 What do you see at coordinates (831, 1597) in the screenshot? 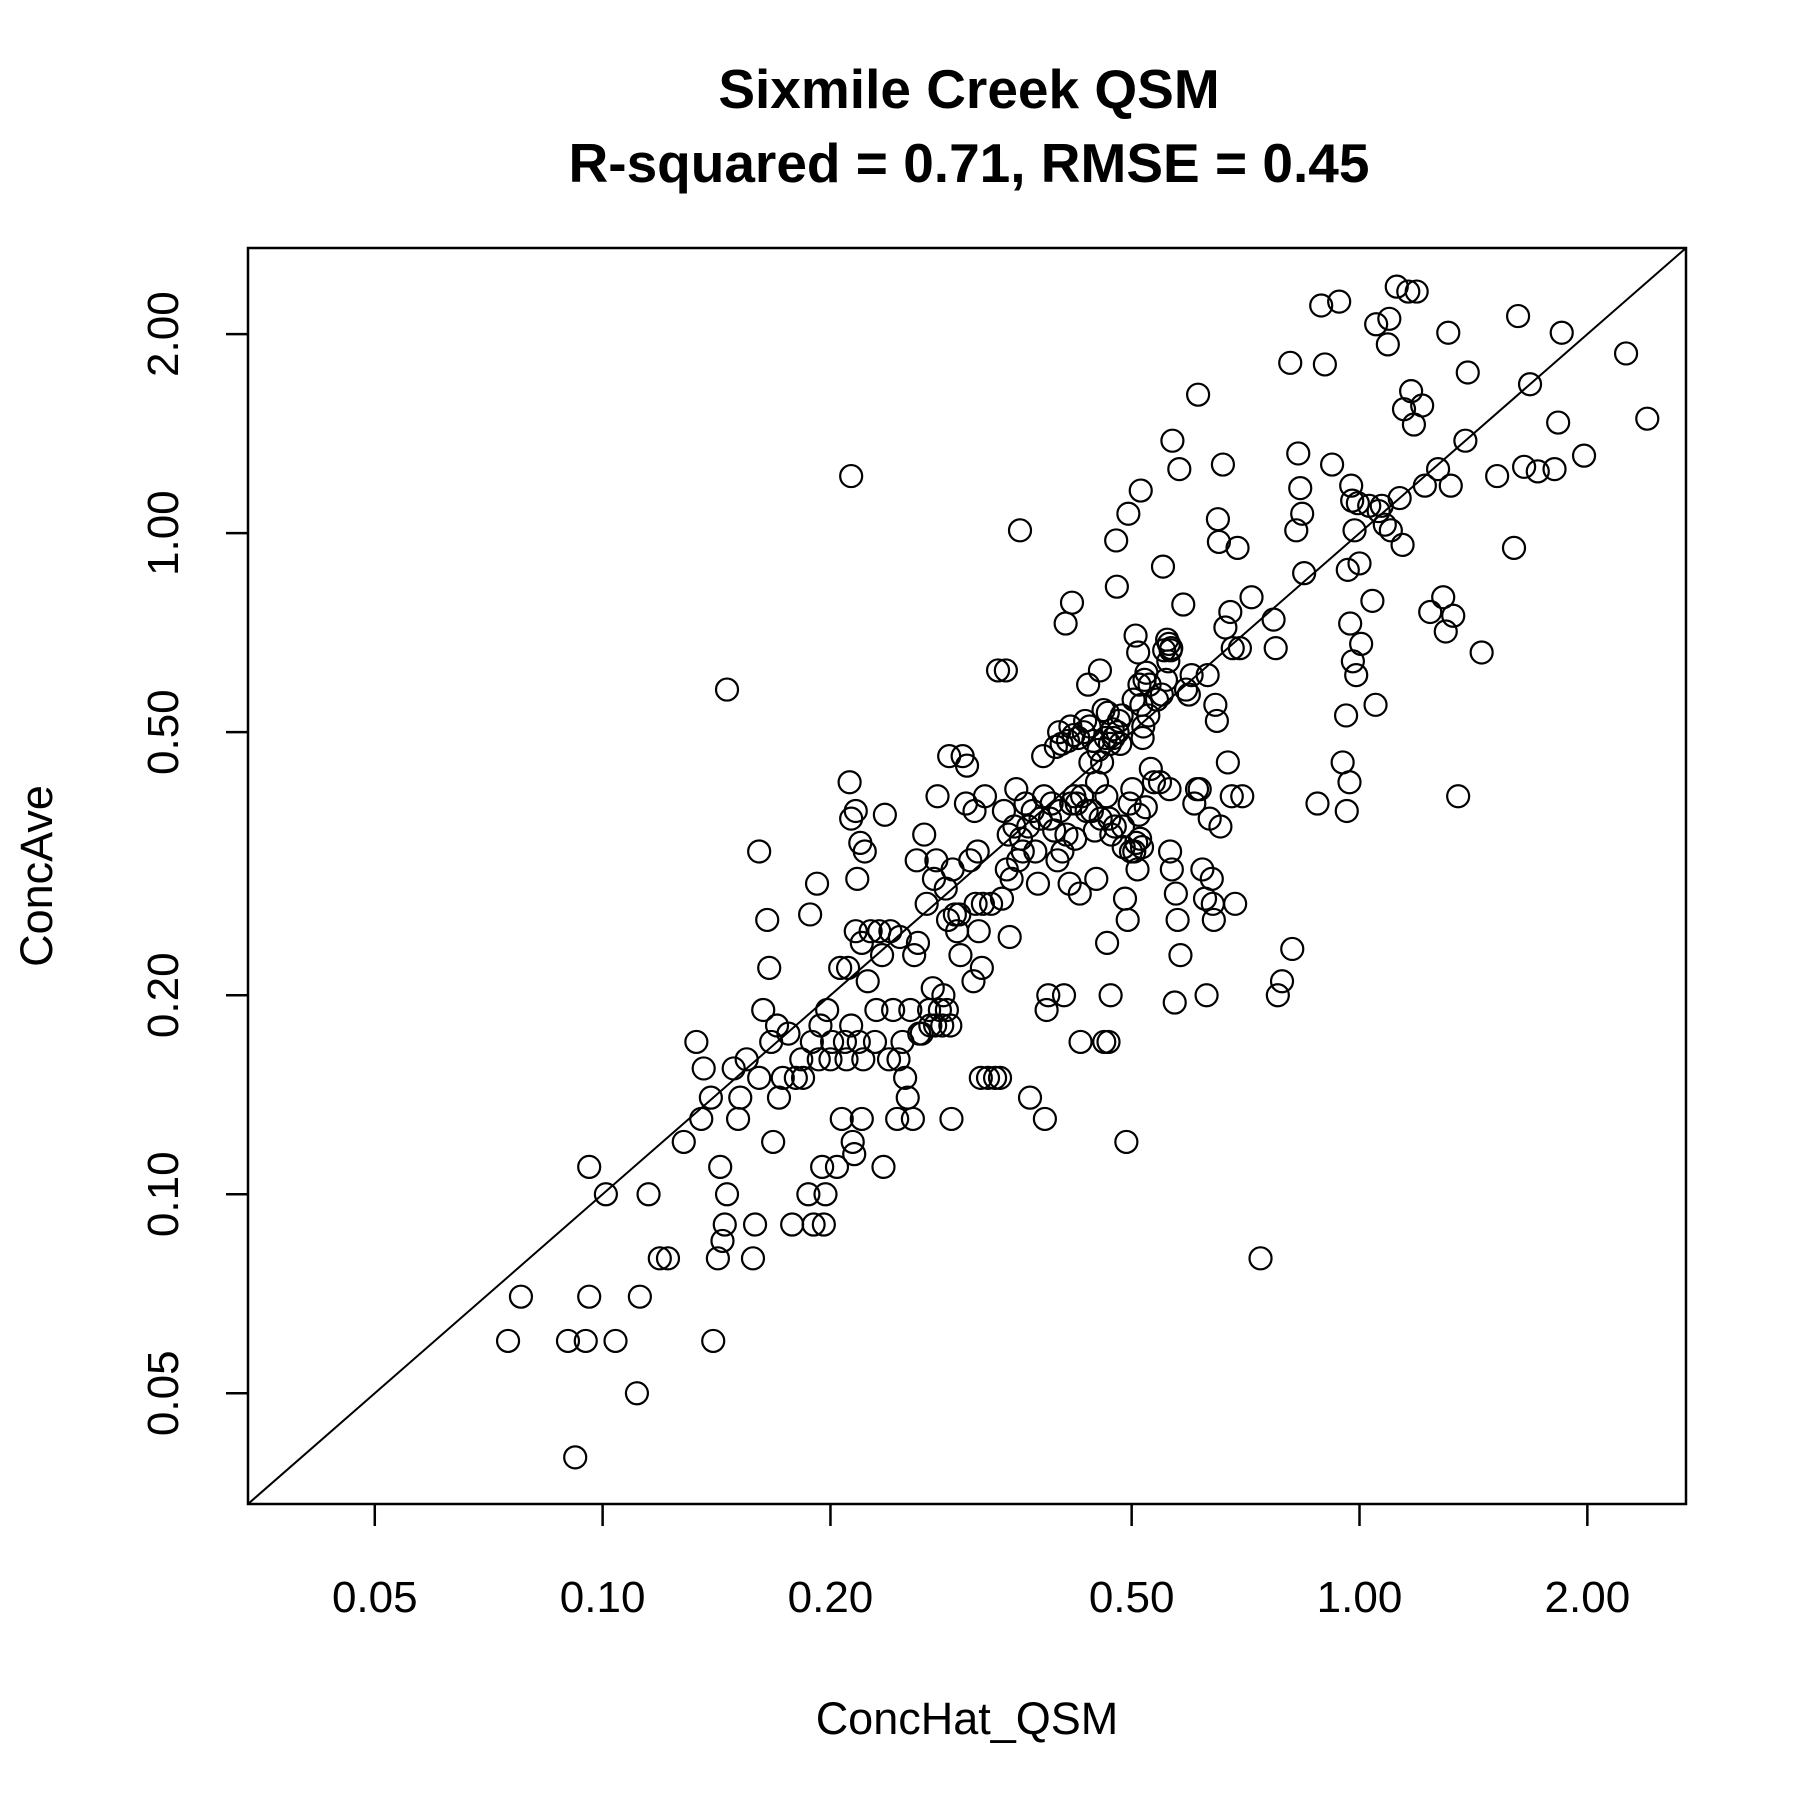
I see `x-tick-label: 0.20` at bounding box center [831, 1597].